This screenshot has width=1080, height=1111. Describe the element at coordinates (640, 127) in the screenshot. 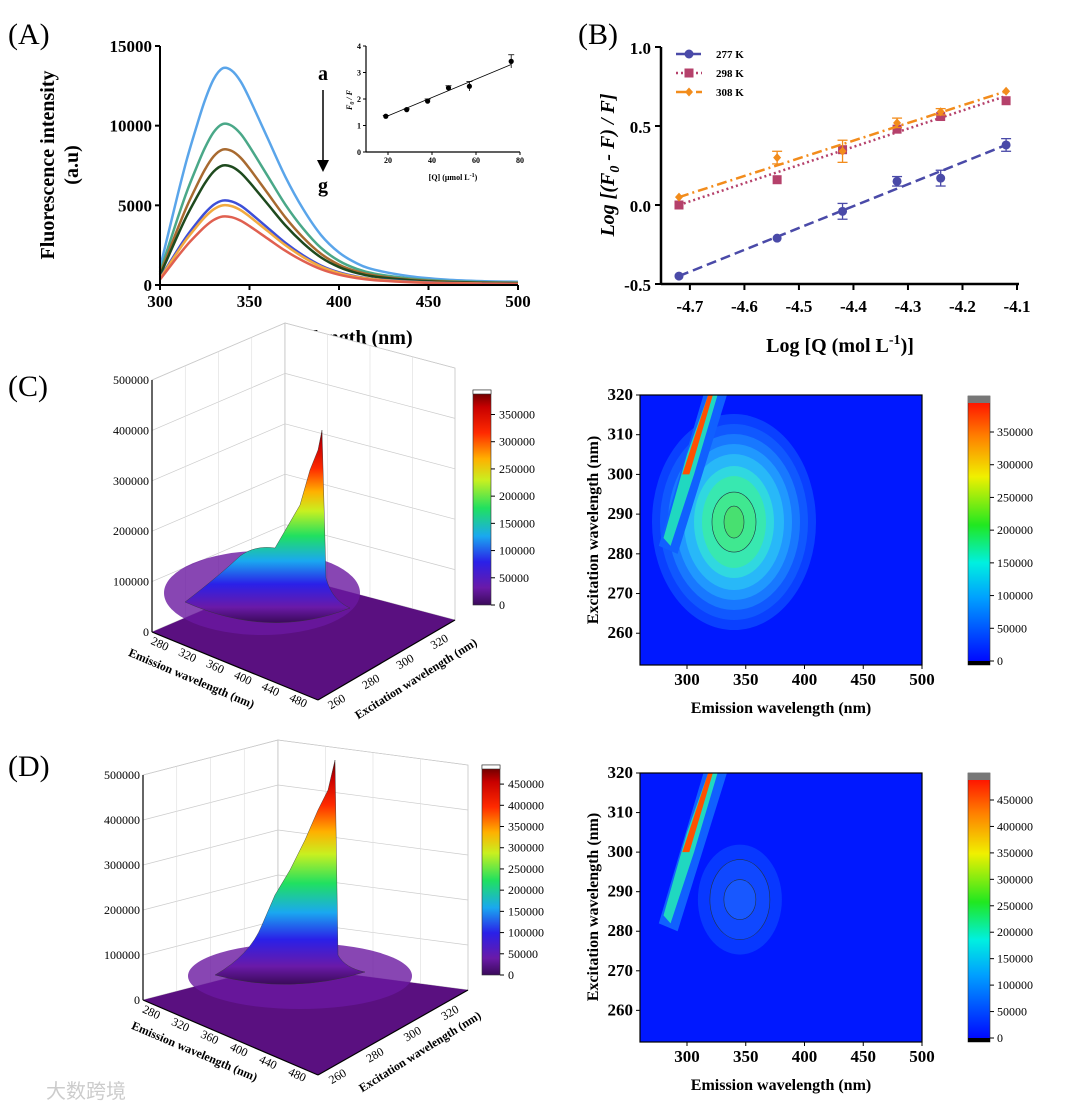

I see `b-y-tick-label: 0.5` at that location.